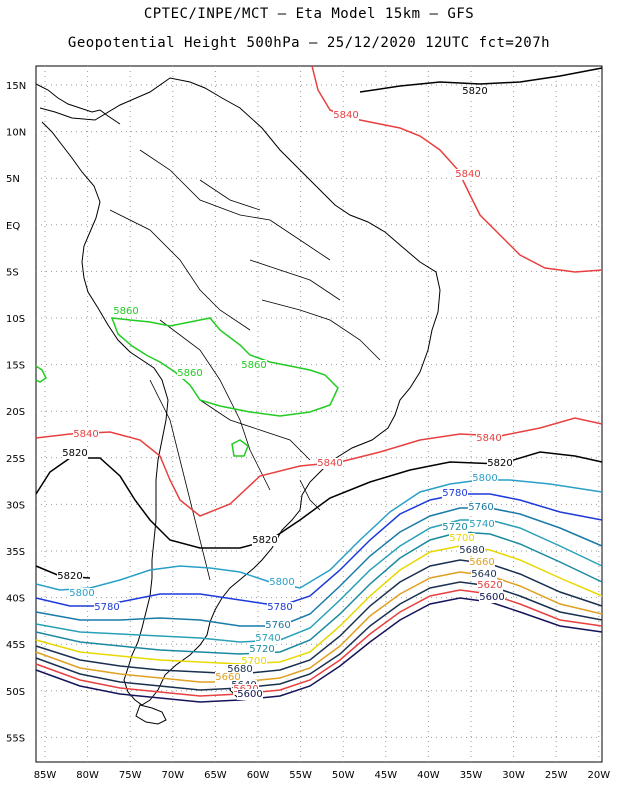  I want to click on lat-tick-label: 10N, so click(16, 133).